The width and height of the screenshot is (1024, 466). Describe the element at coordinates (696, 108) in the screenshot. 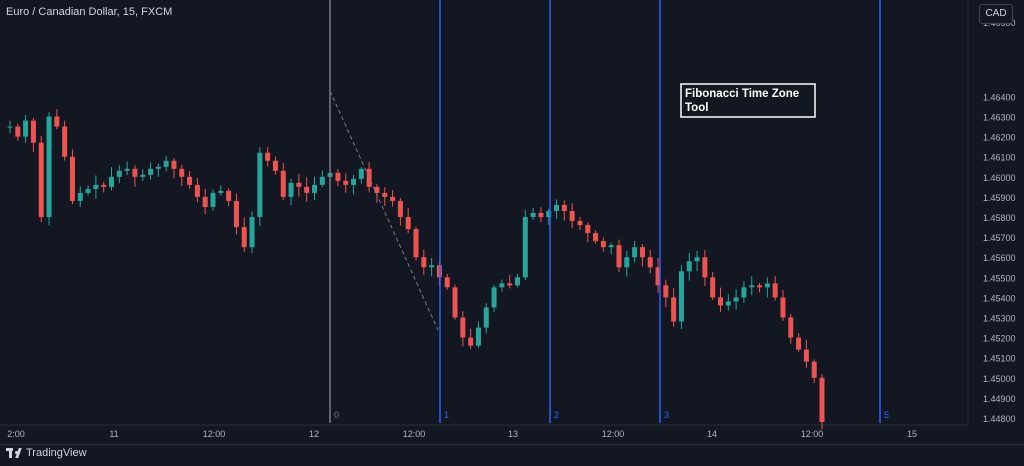

I see `annotation-line-2: Tool` at that location.